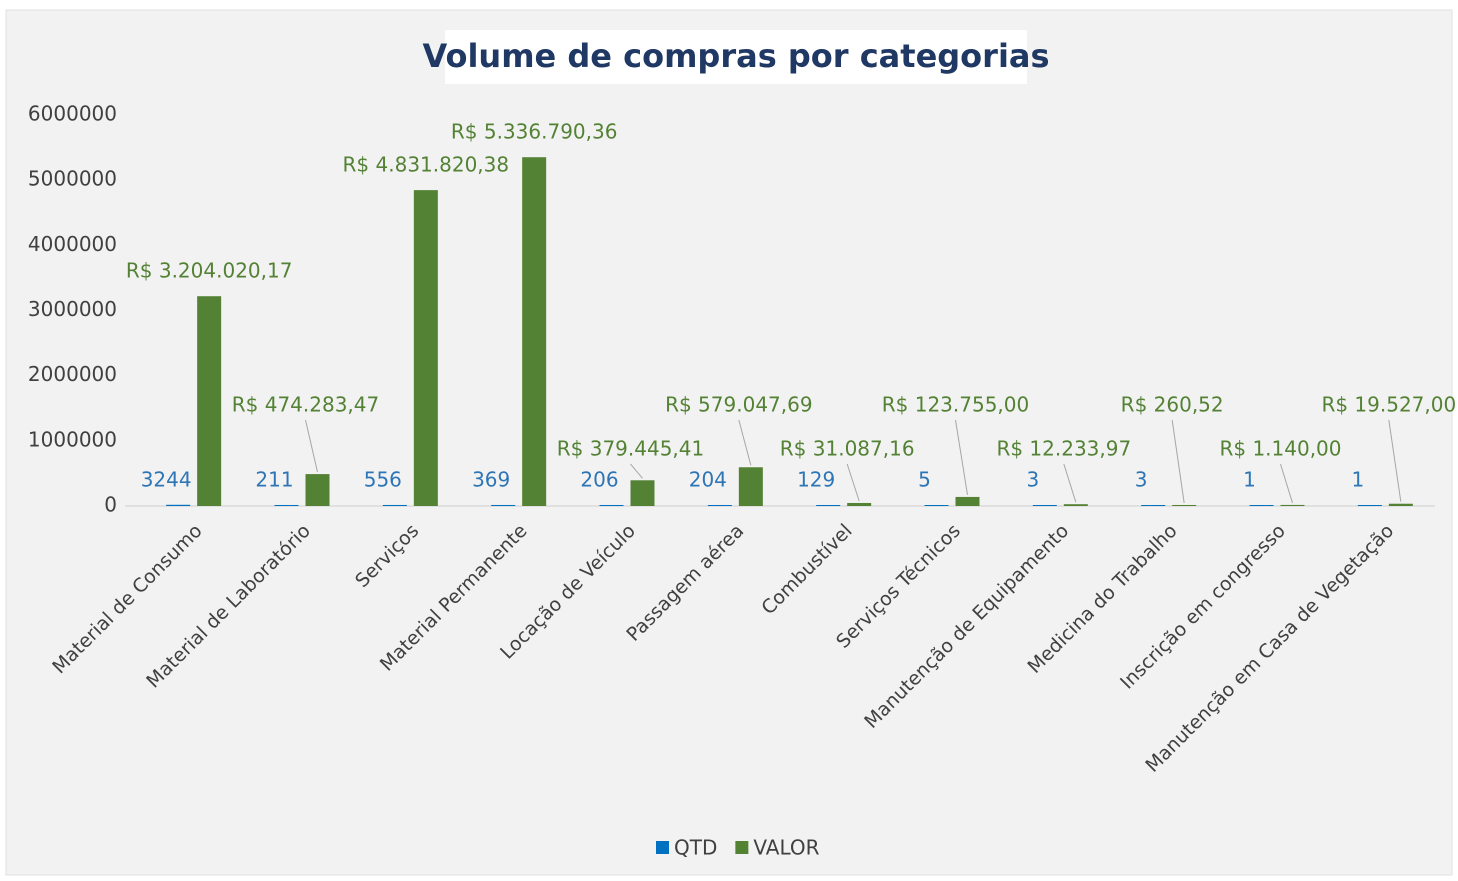 Image resolution: width=1458 pixels, height=881 pixels. What do you see at coordinates (708, 479) in the screenshot?
I see `data-label: 204` at bounding box center [708, 479].